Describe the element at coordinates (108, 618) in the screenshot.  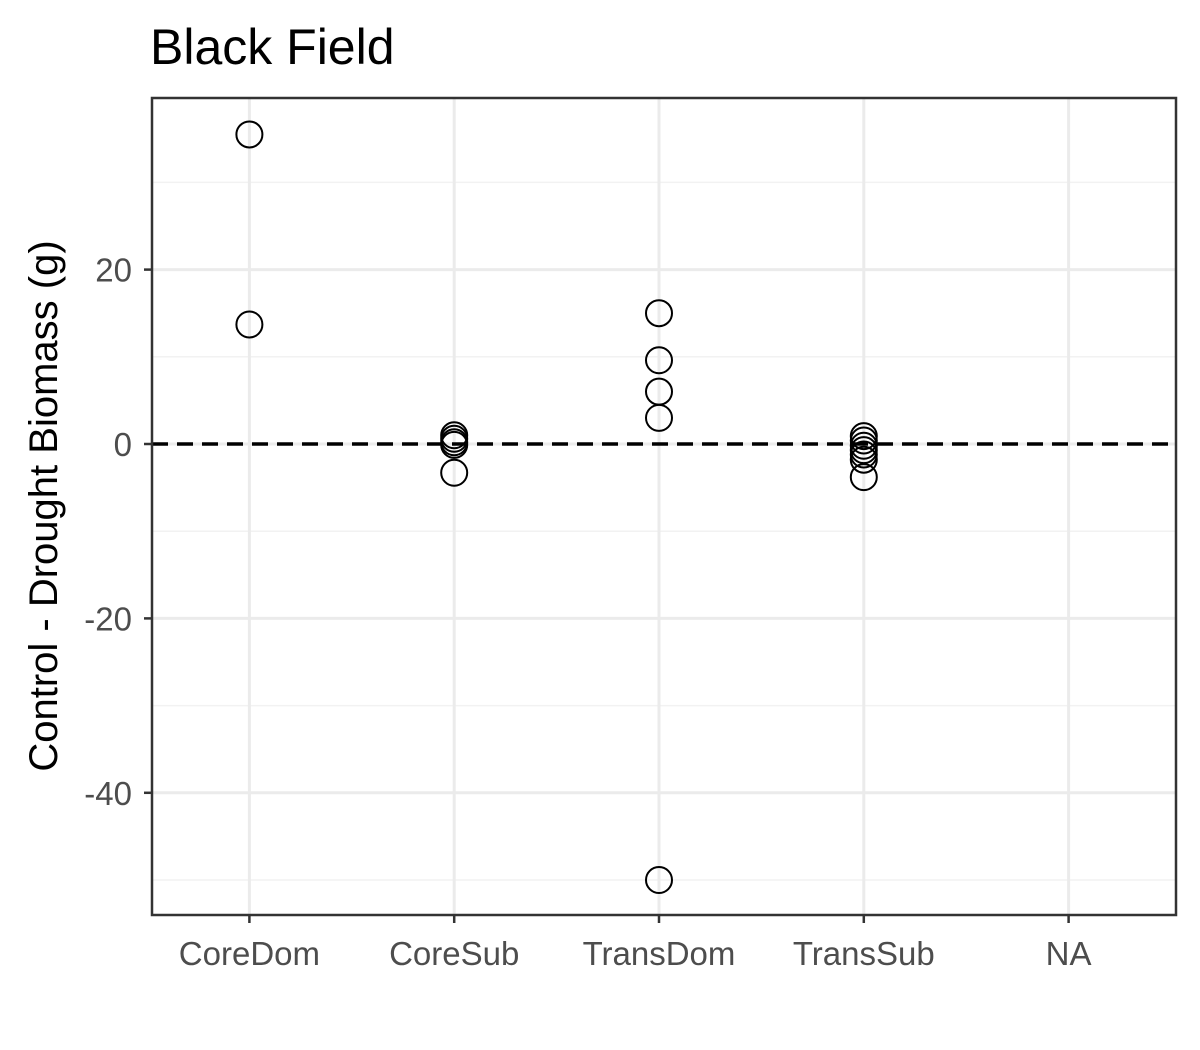
I see `y-tick-label: -20` at that location.